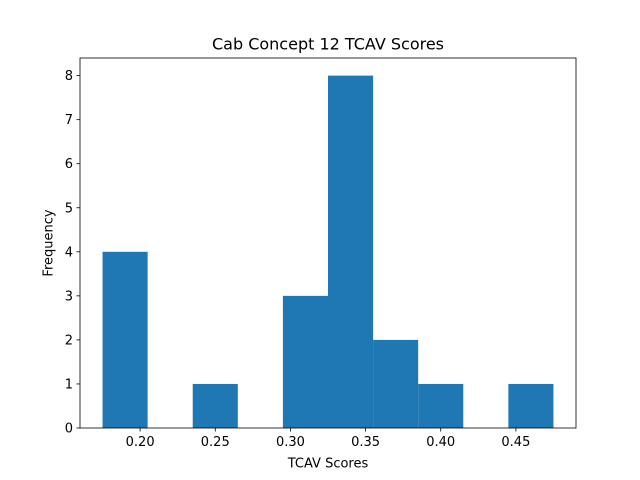  What do you see at coordinates (328, 44) in the screenshot?
I see `chart-title: Cab Concept 12 TCAV Scores` at bounding box center [328, 44].